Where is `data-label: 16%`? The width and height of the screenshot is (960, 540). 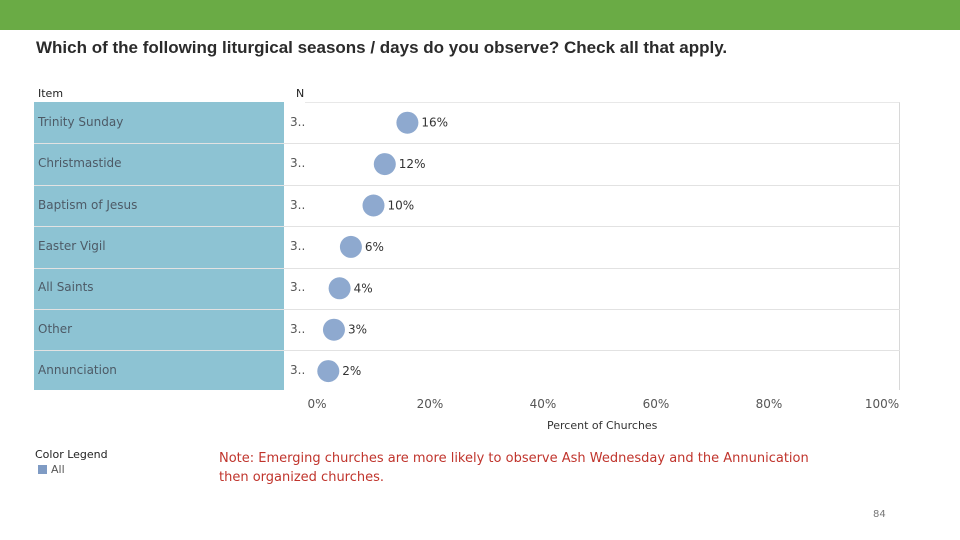 data-label: 16% is located at coordinates (434, 123).